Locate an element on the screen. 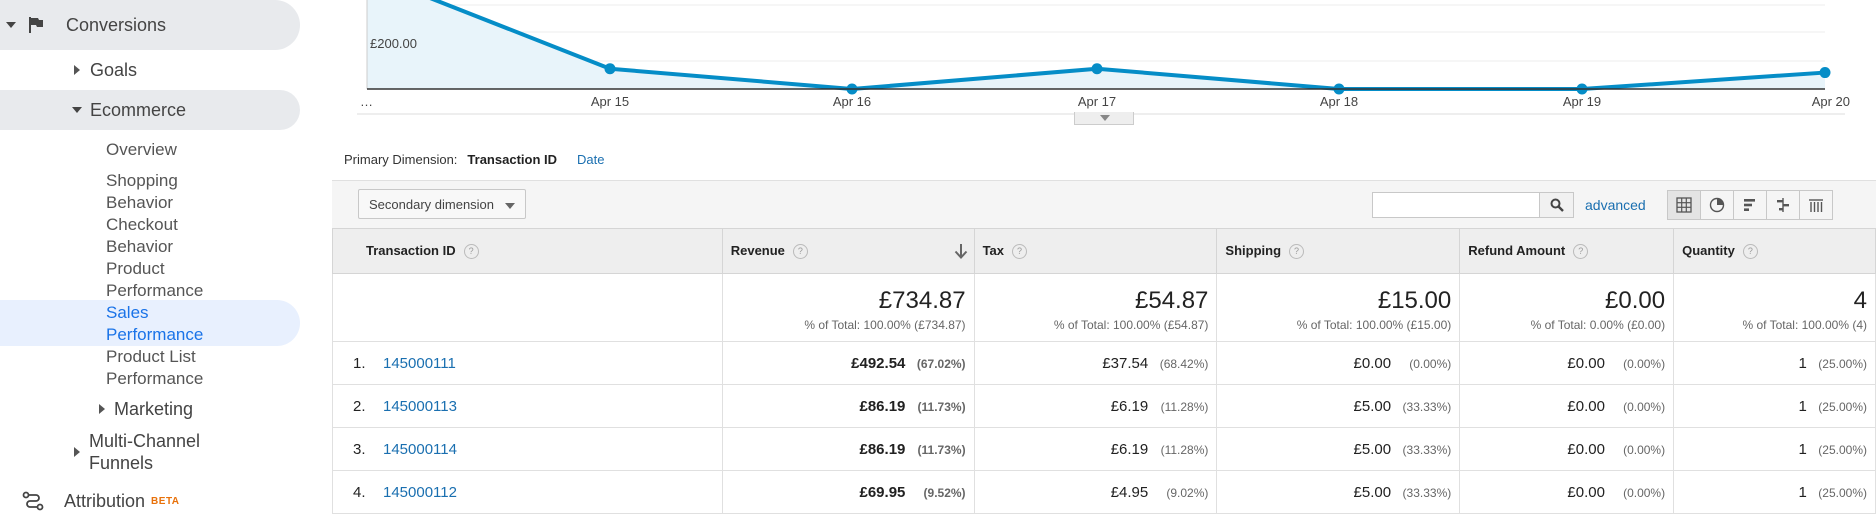  col-revenue: Revenue? is located at coordinates (848, 251).